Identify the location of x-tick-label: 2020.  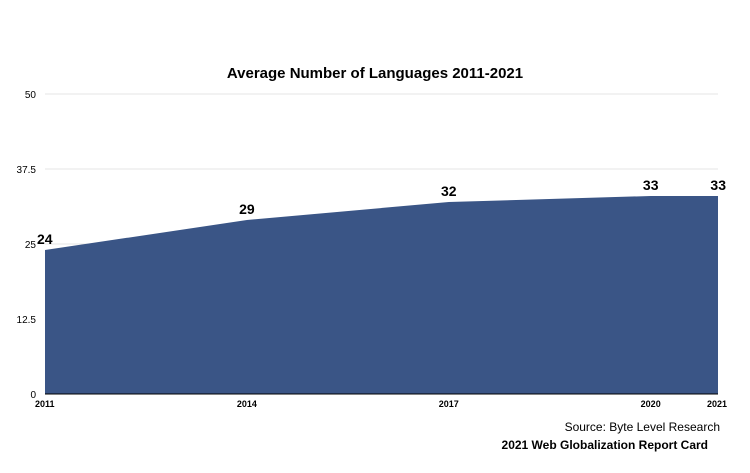
(651, 404).